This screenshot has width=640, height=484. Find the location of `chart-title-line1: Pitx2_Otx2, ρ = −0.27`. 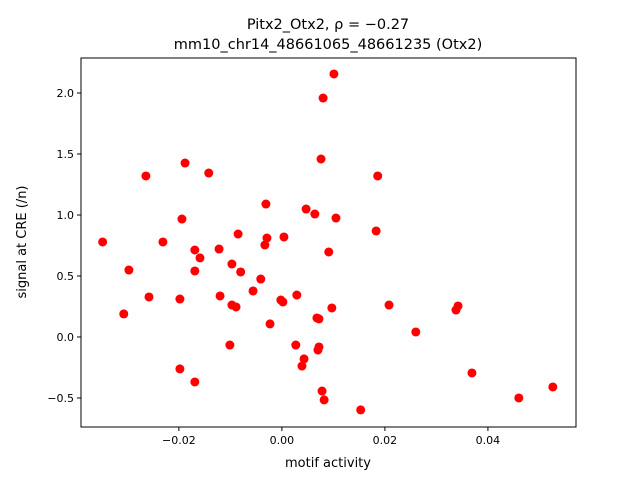

chart-title-line1: Pitx2_Otx2, ρ = −0.27 is located at coordinates (328, 25).